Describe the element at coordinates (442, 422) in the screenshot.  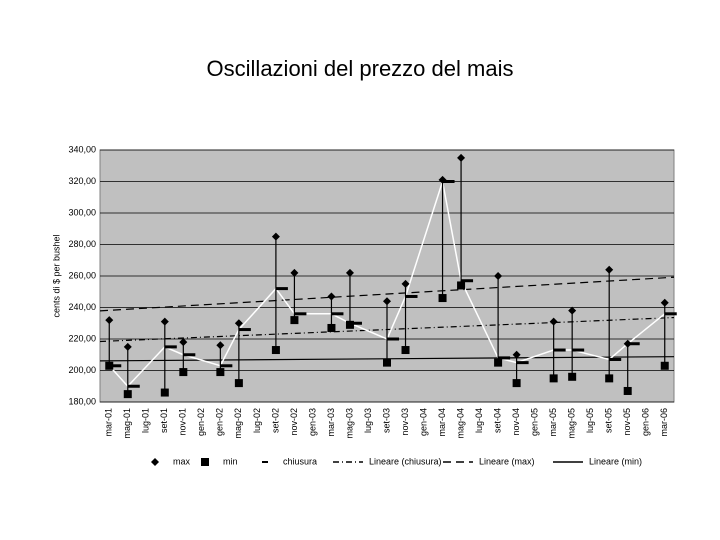
I see `x-tick-label: mar-04` at that location.